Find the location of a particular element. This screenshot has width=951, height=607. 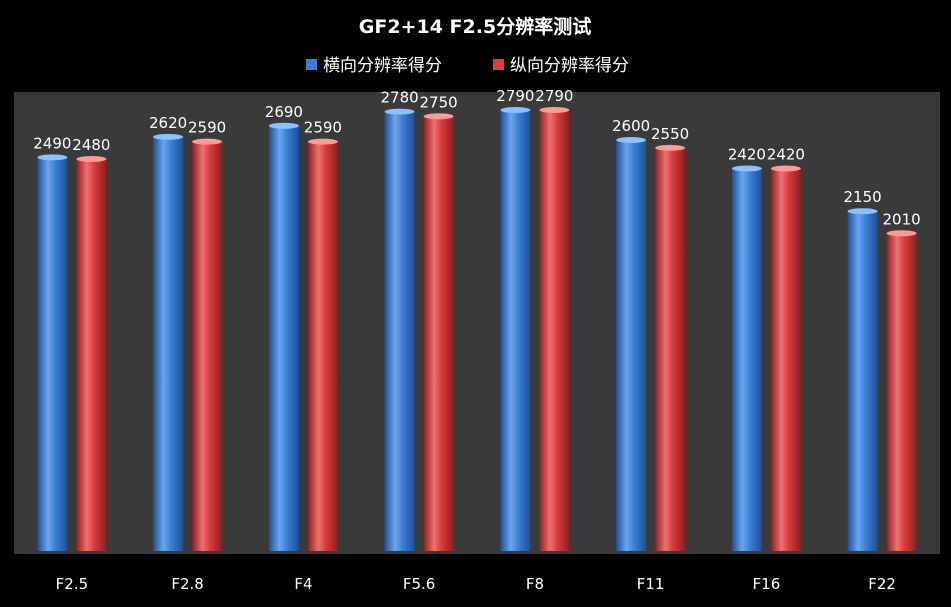

bar-cap-vertical-F4 is located at coordinates (322, 141).